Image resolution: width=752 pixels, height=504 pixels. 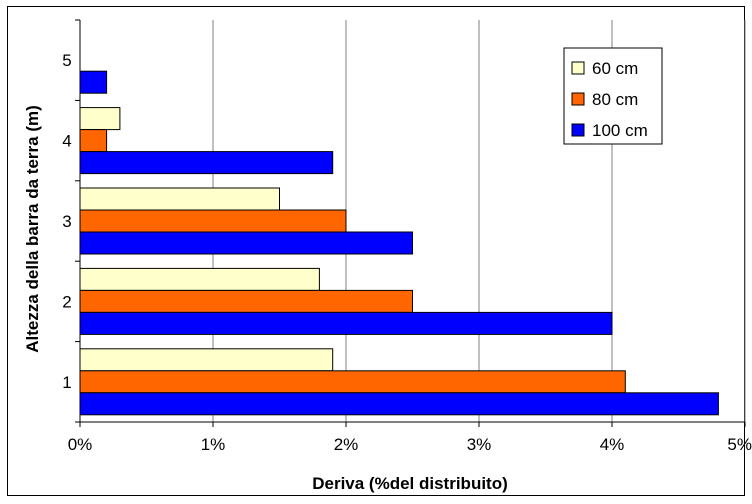 What do you see at coordinates (213, 444) in the screenshot?
I see `x-tick-label: 1%` at bounding box center [213, 444].